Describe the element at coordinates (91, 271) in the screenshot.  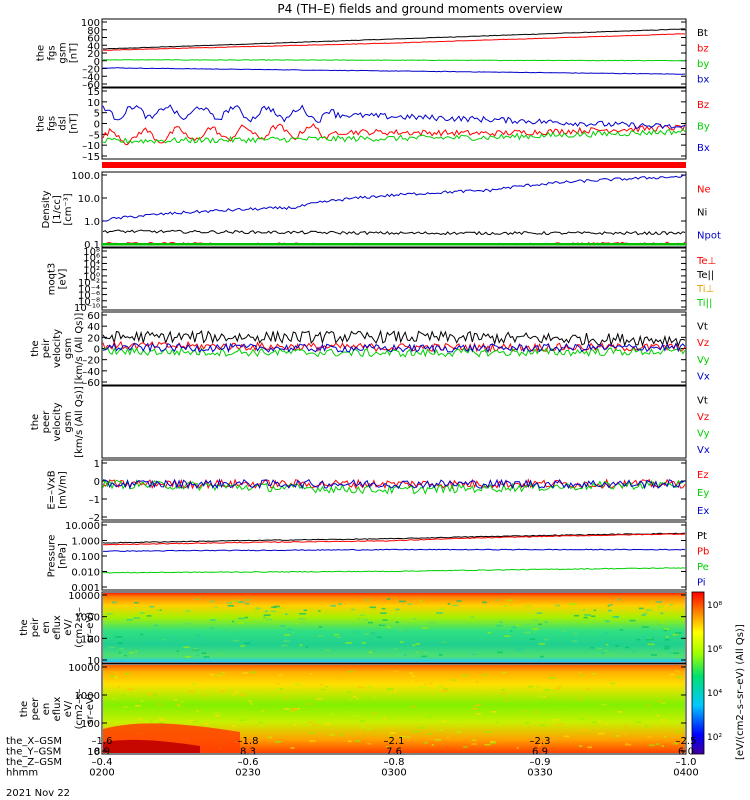
I see `ytick-label: 10²` at that location.